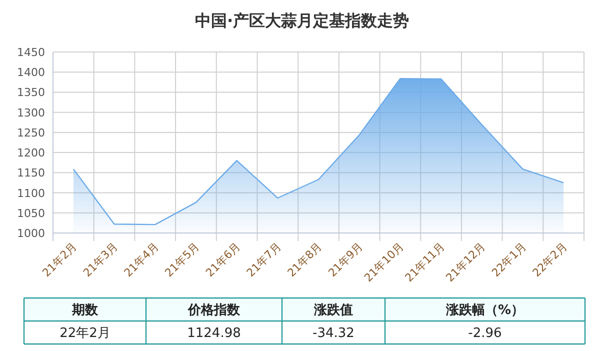  What do you see at coordinates (85, 333) in the screenshot?
I see `text: 22年2月` at bounding box center [85, 333].